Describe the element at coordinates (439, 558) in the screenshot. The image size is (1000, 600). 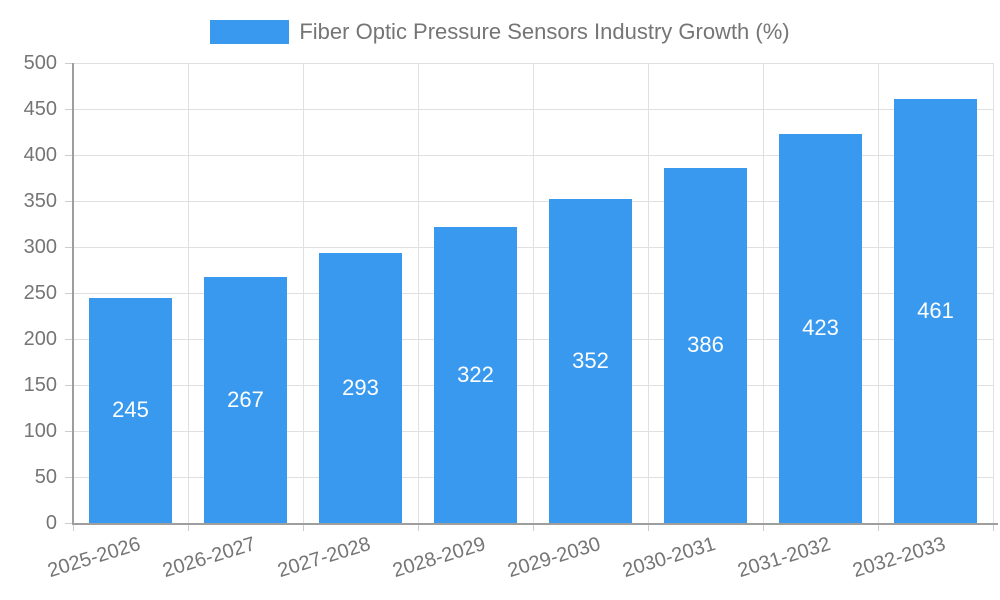
I see `x-axis-label: 2028-2029` at that location.